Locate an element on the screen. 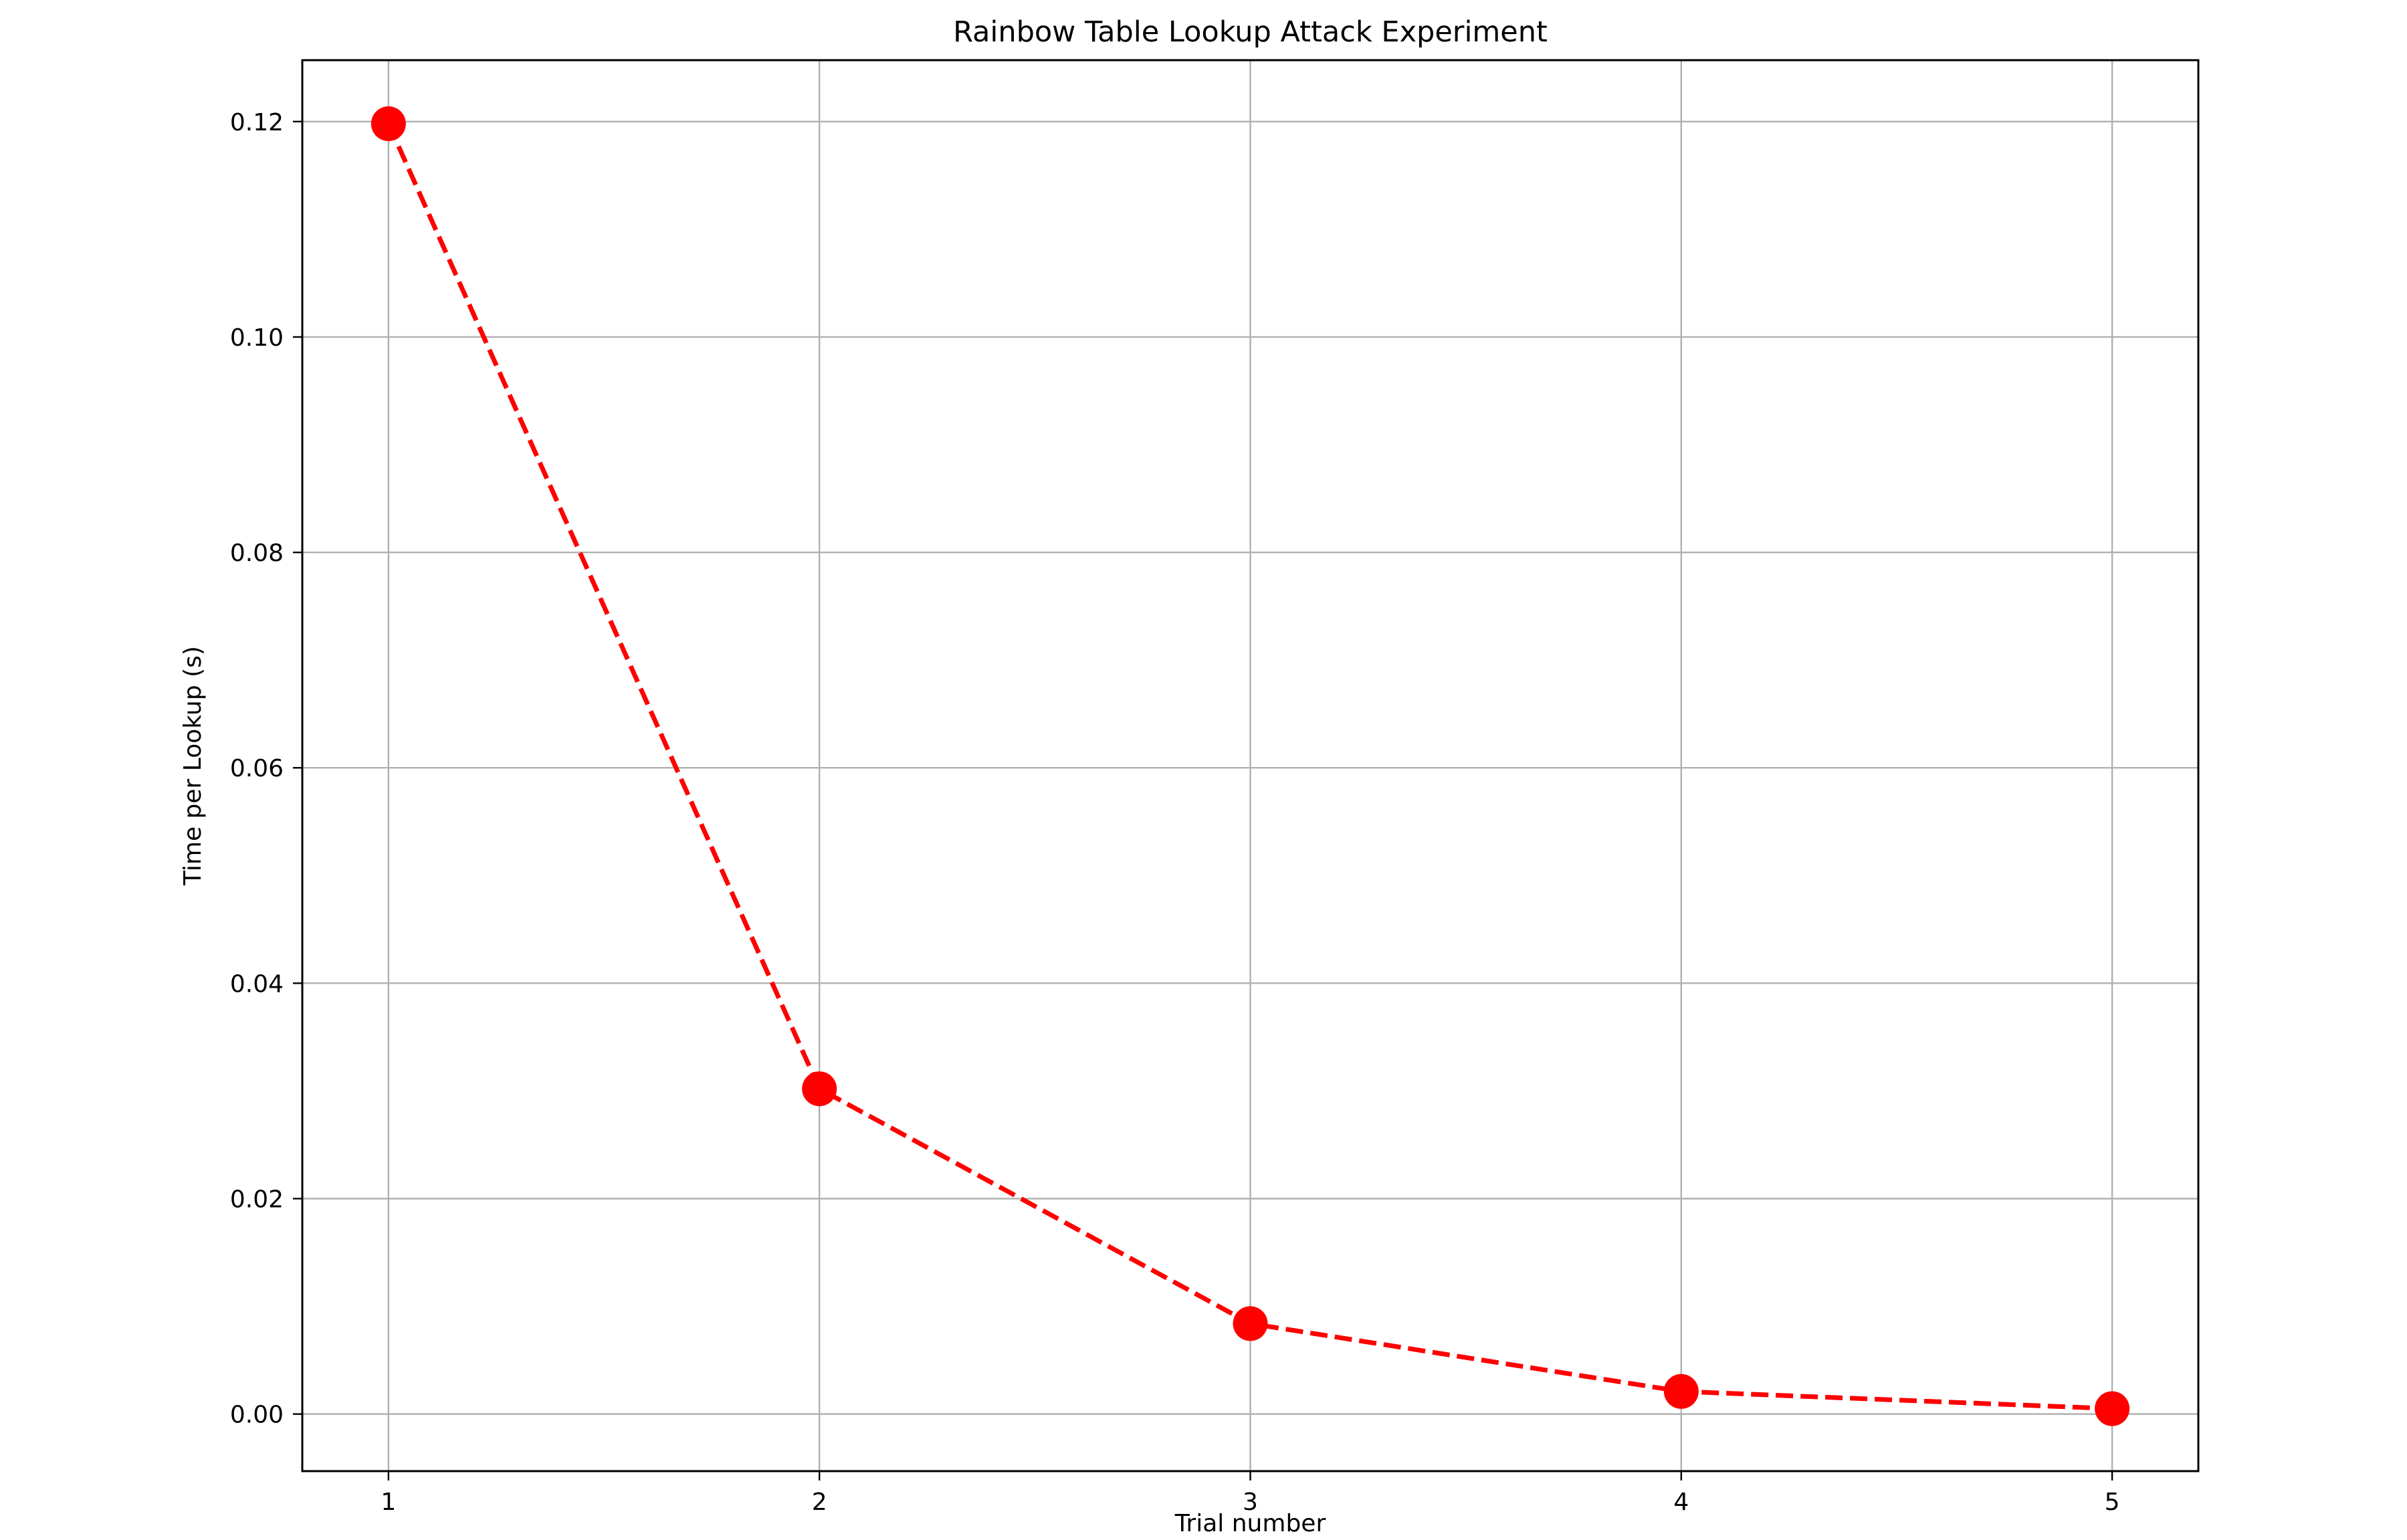 The height and width of the screenshot is (1540, 2407). y-tick-label: 0.06 is located at coordinates (257, 768).